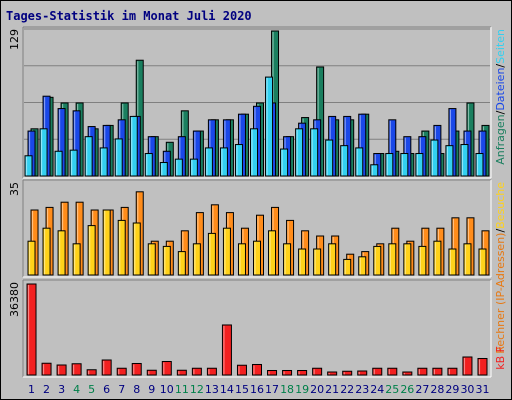 The height and width of the screenshot is (400, 512). I want to click on x-tick-label: 7, so click(121, 389).